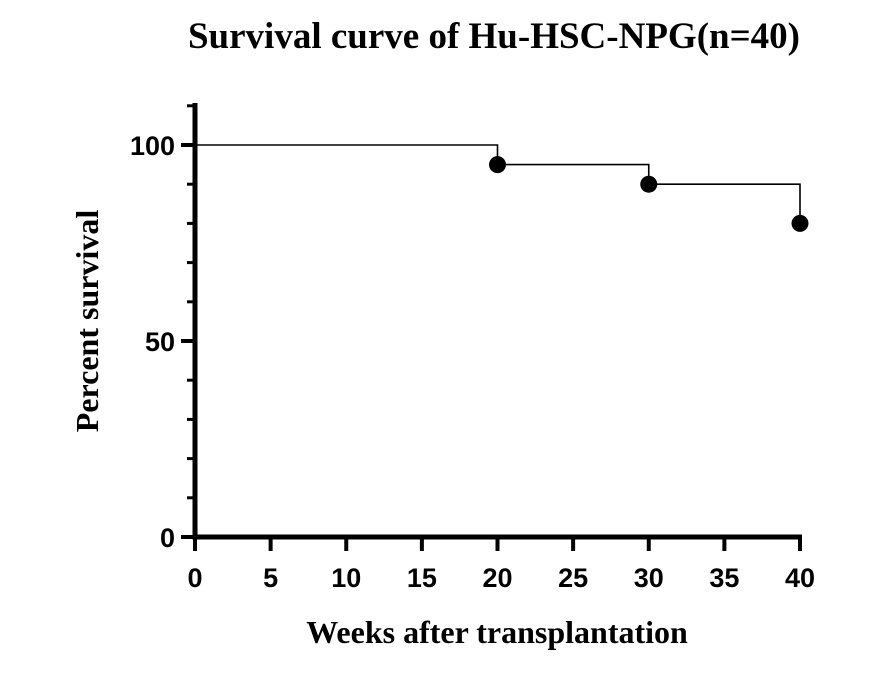 The width and height of the screenshot is (882, 676). Describe the element at coordinates (494, 36) in the screenshot. I see `chart-title: Survival curve of Hu-HSC-NPG(n=40)` at that location.